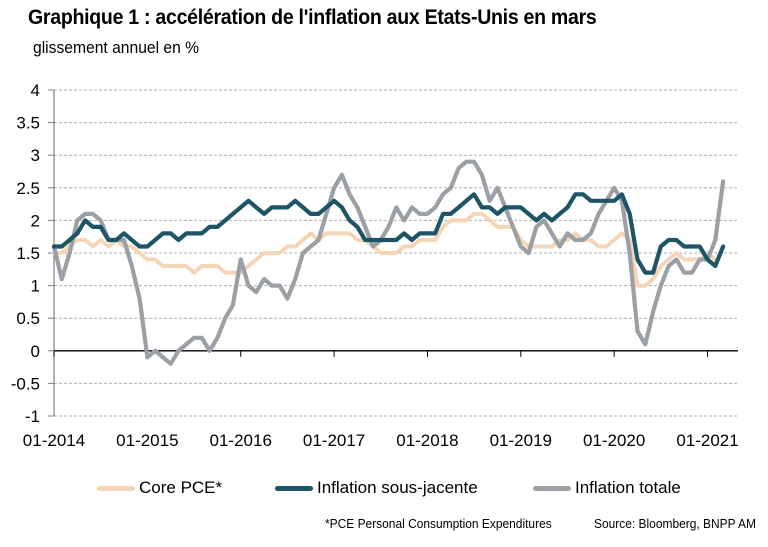 This screenshot has height=547, width=768. What do you see at coordinates (614, 440) in the screenshot?
I see `x-tick-label: 01-2020` at bounding box center [614, 440].